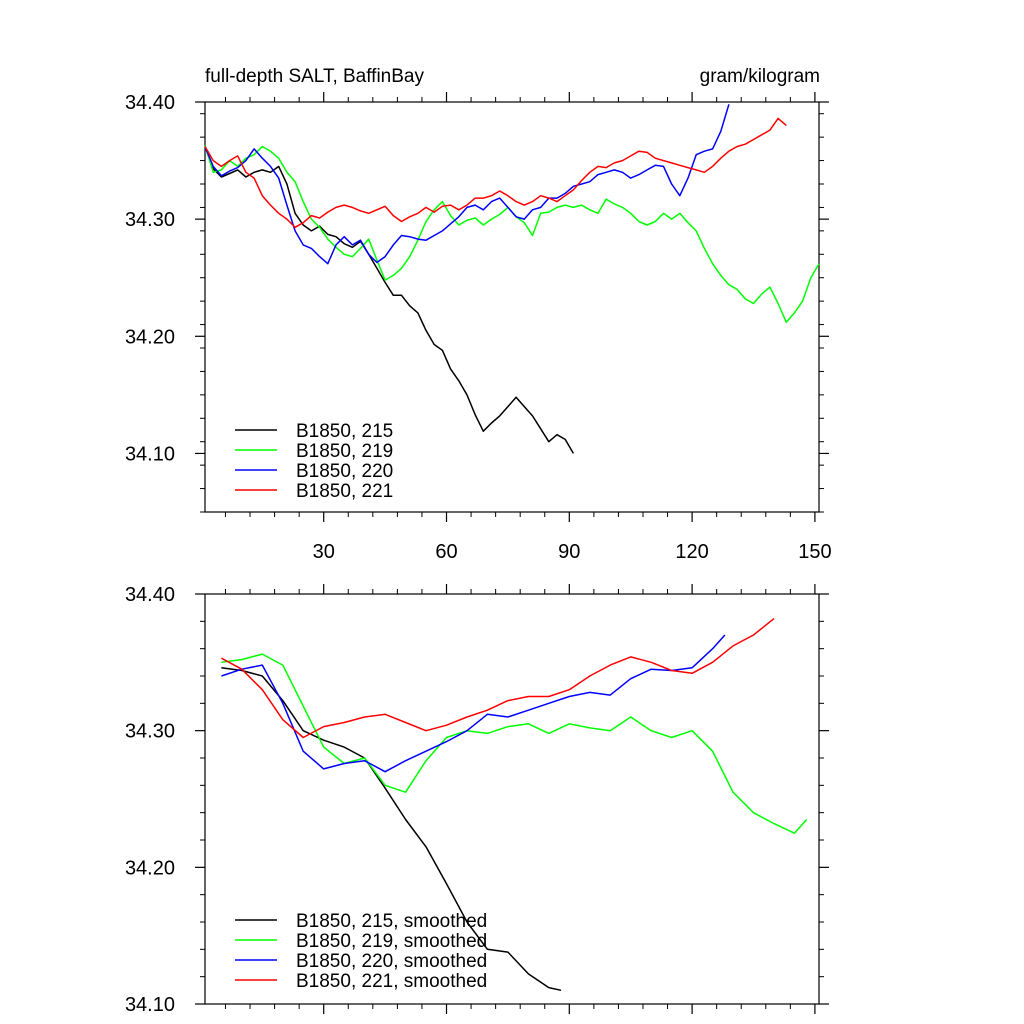 This screenshot has height=1024, width=1024. What do you see at coordinates (314, 76) in the screenshot?
I see `chart-title: full-depth SALT, BaffinBay` at bounding box center [314, 76].